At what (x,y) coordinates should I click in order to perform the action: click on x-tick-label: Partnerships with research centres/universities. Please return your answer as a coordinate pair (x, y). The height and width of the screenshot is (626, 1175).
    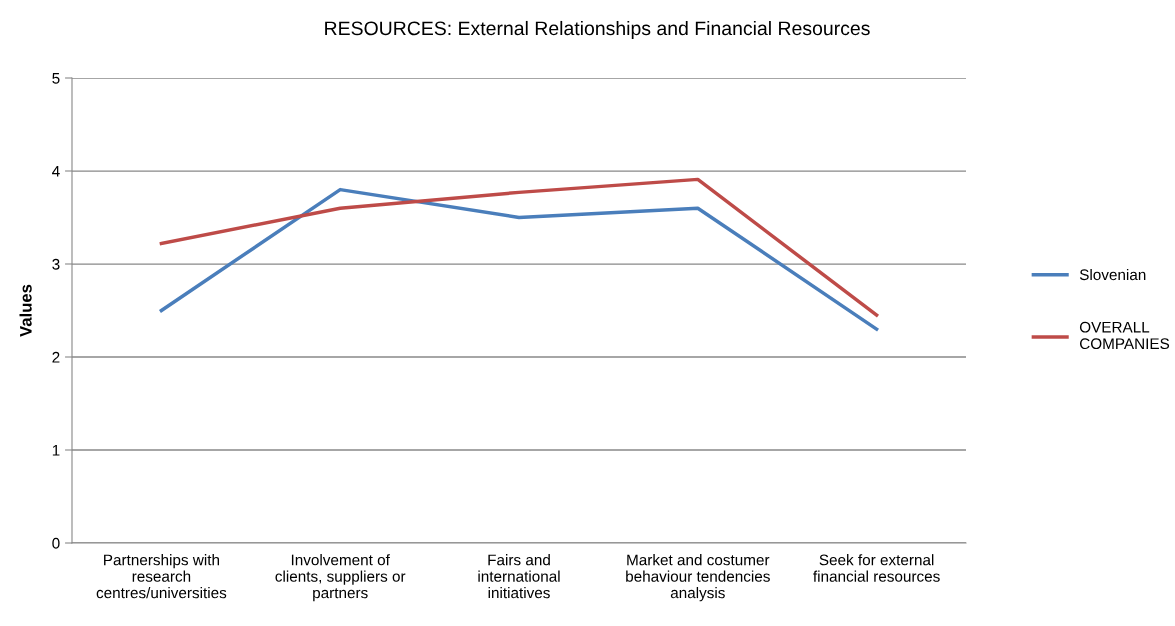
    Looking at the image, I should click on (161, 576).